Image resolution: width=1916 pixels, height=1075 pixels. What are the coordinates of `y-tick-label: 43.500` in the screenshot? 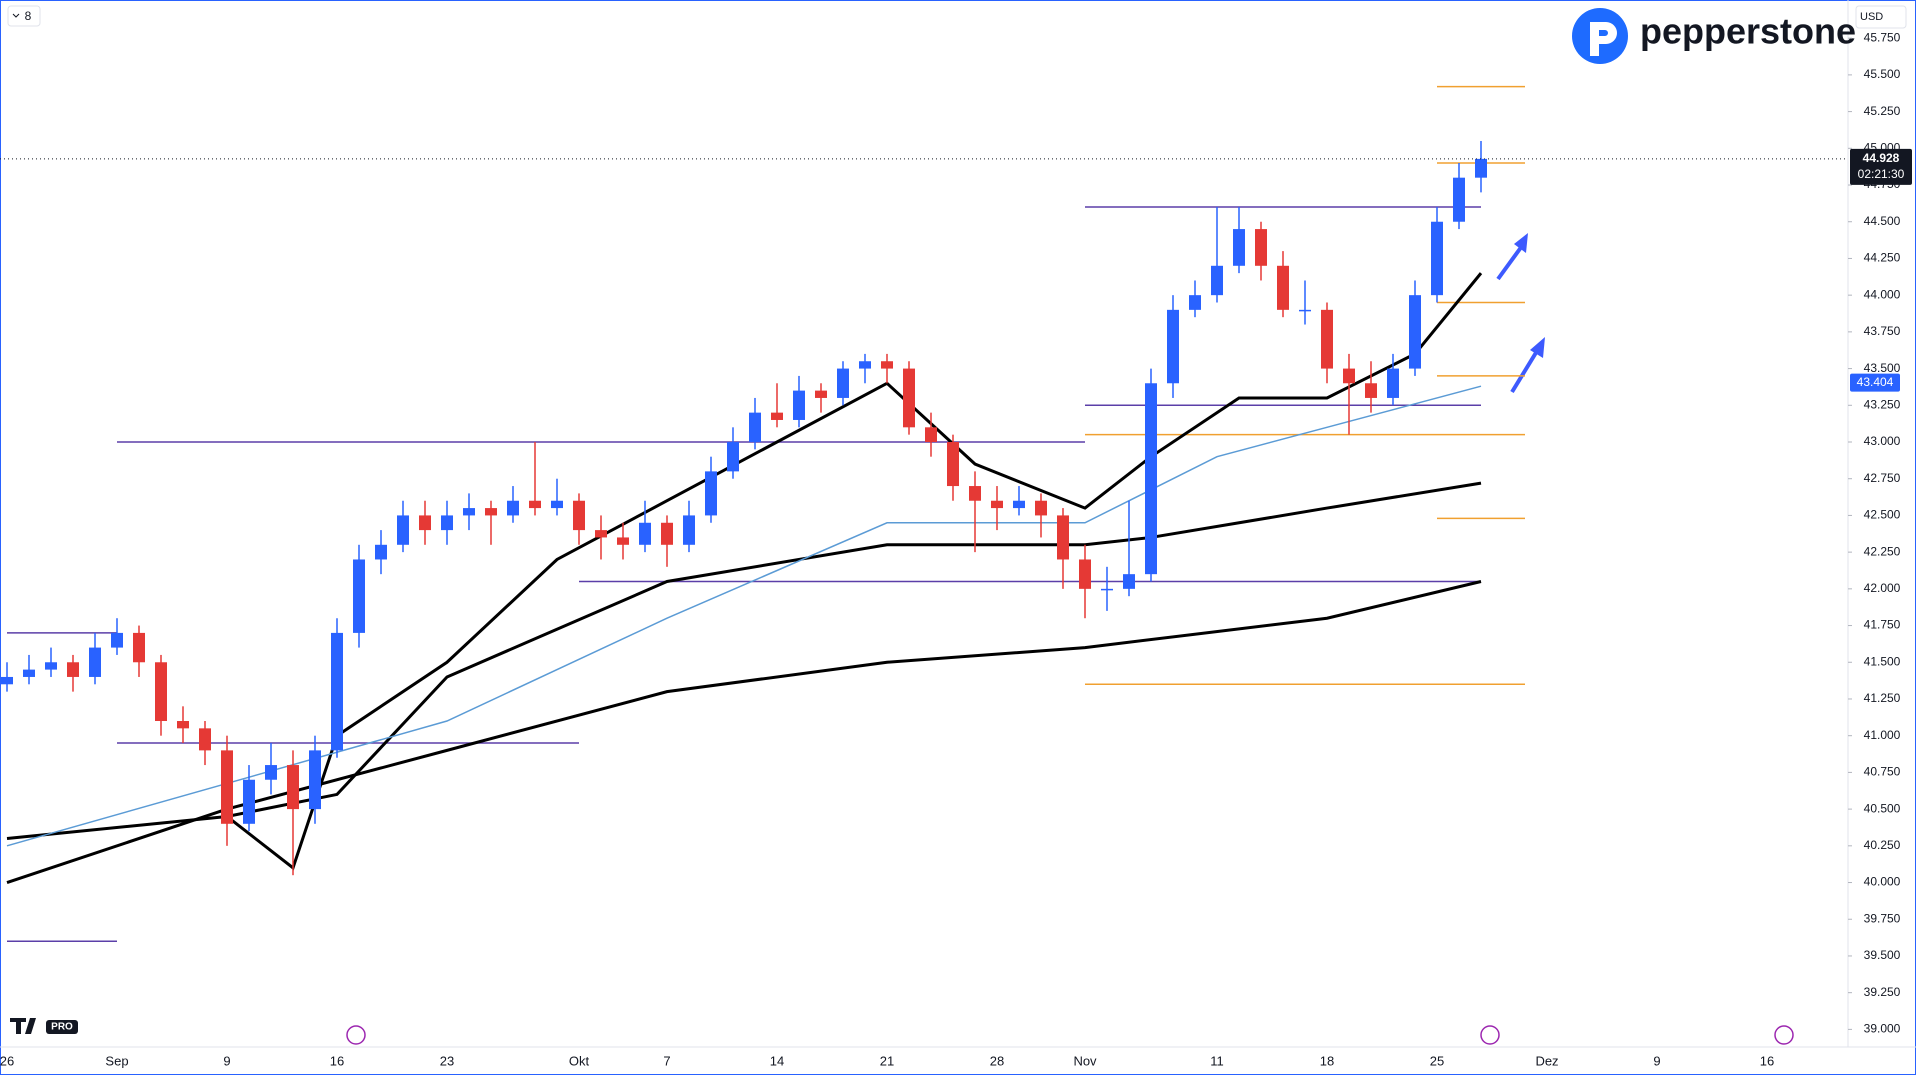 It's located at (1882, 368).